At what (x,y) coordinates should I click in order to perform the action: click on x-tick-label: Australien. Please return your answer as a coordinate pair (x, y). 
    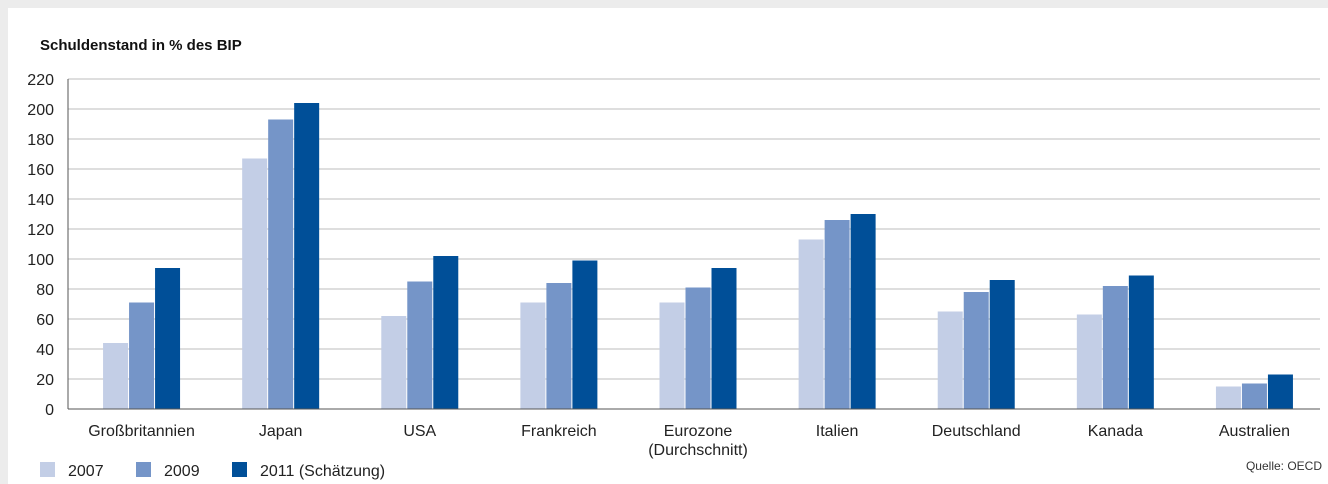
    Looking at the image, I should click on (1254, 431).